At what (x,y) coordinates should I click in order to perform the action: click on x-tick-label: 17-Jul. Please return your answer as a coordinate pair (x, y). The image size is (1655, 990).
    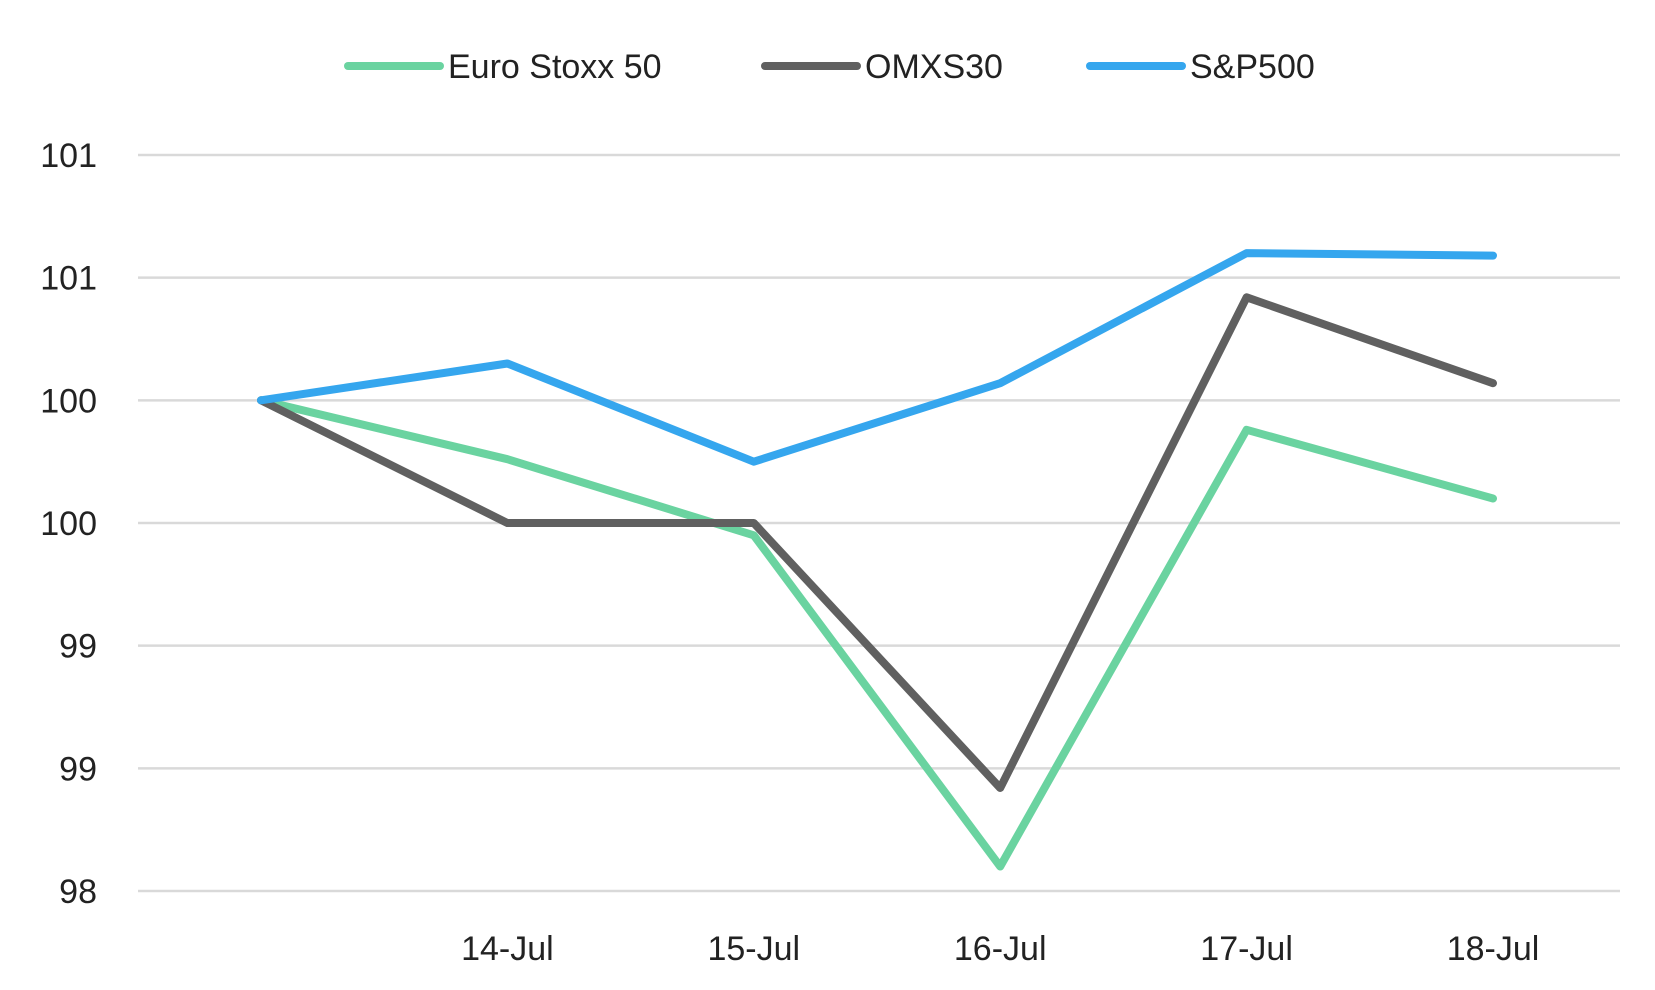
    Looking at the image, I should click on (1246, 949).